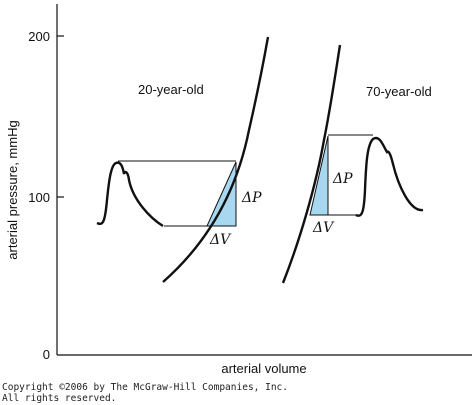  Describe the element at coordinates (399, 91) in the screenshot. I see `old-curve-label: 70-year-old` at that location.